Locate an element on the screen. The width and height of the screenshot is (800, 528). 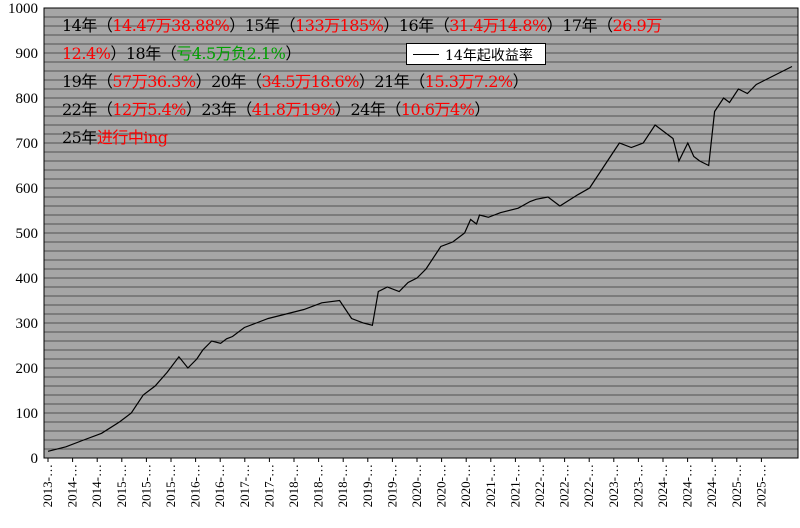
annotation-segment: ）16年（ is located at coordinates (416, 25).